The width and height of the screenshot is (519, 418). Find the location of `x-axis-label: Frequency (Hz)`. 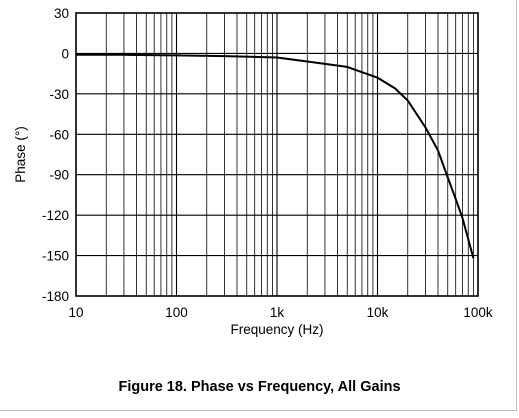

x-axis-label: Frequency (Hz) is located at coordinates (276, 329).